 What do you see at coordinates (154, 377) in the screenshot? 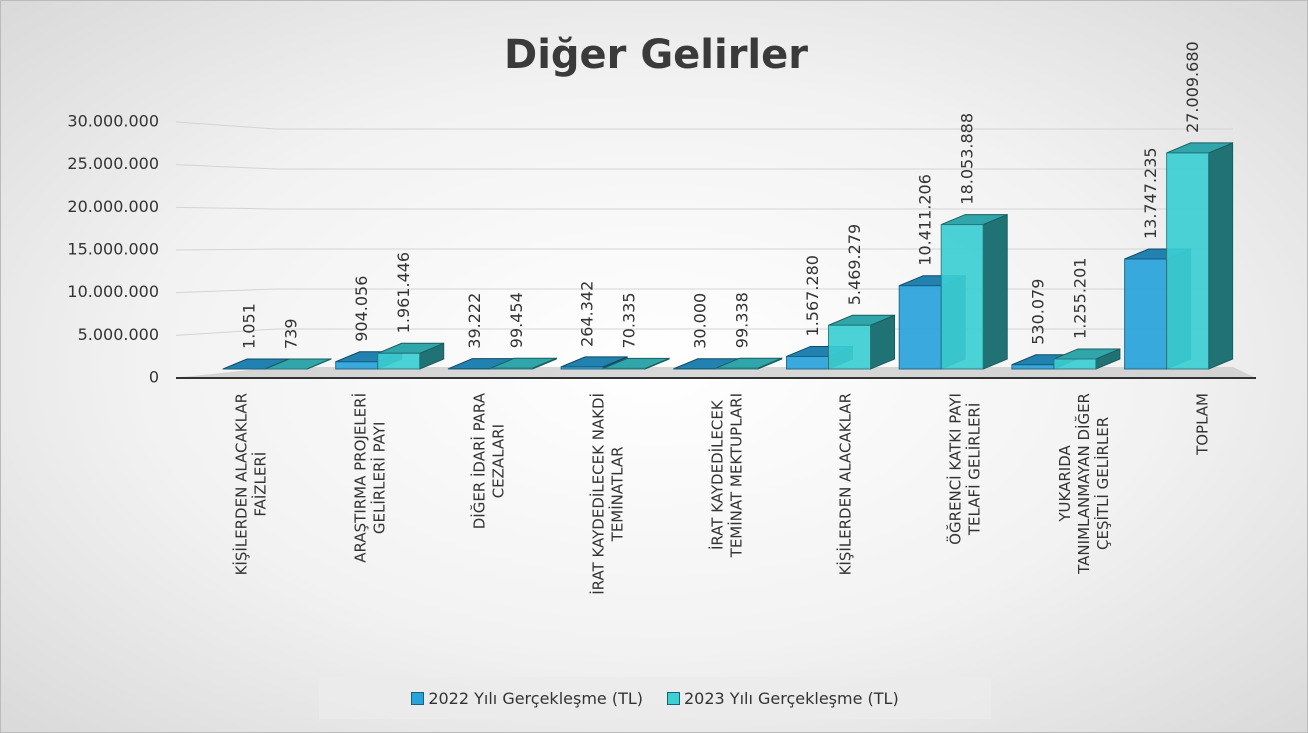
I see `y-tick-label: 0` at bounding box center [154, 377].